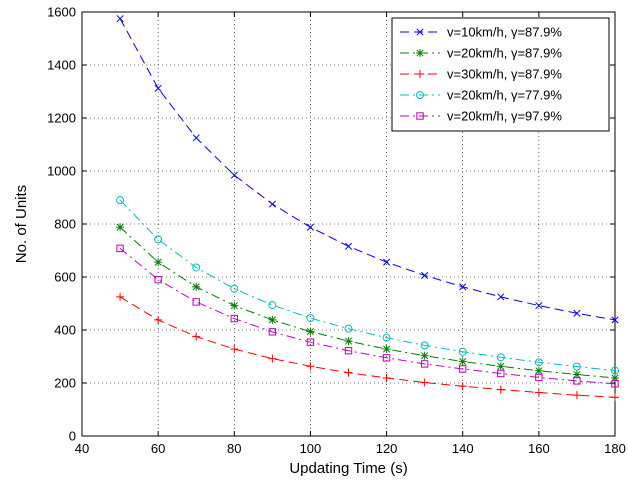 The height and width of the screenshot is (483, 628). What do you see at coordinates (504, 53) in the screenshot?
I see `legend-label: v=20km/h, γ=87.9%` at bounding box center [504, 53].